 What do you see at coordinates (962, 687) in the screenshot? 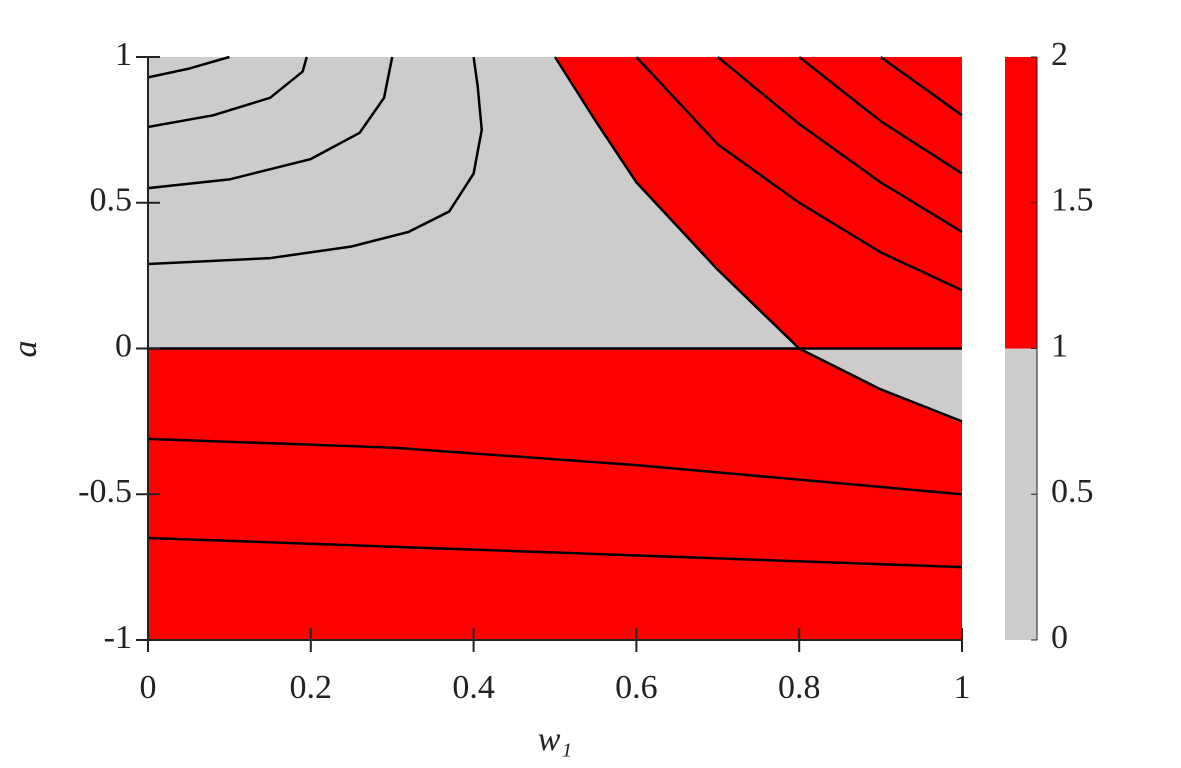
I see `x-tick-label: 1` at bounding box center [962, 687].